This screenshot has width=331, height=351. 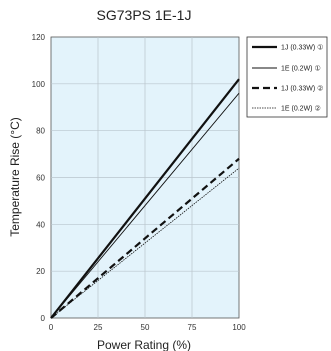 I want to click on x-axis-label: Power Rating (%), so click(x=144, y=344).